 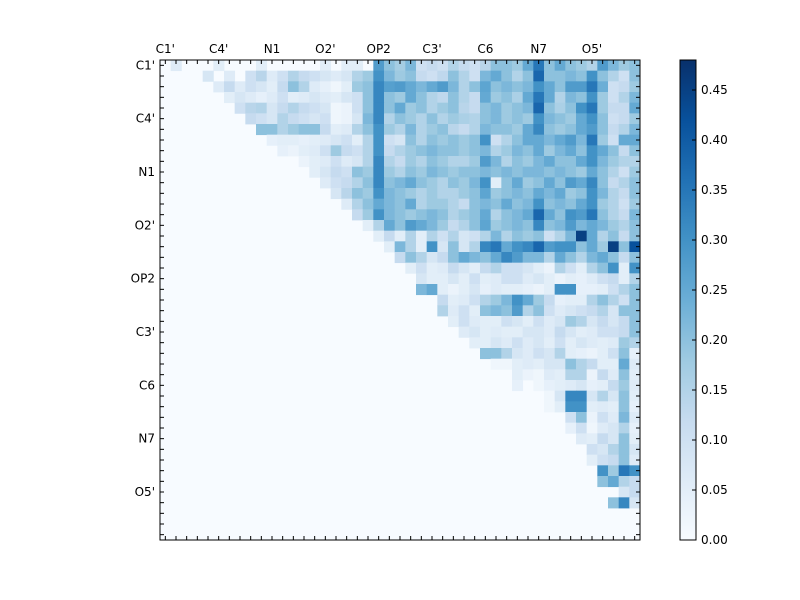 I want to click on x-tick-label: N7, so click(x=538, y=49).